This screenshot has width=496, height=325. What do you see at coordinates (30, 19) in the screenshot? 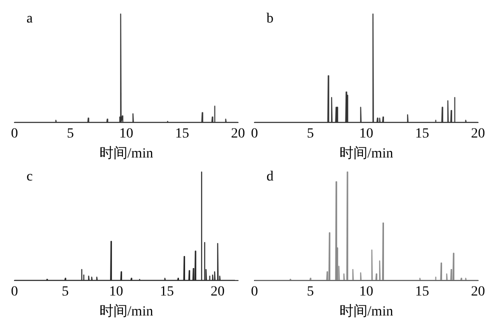
I see `chart-title: a` at bounding box center [30, 19].